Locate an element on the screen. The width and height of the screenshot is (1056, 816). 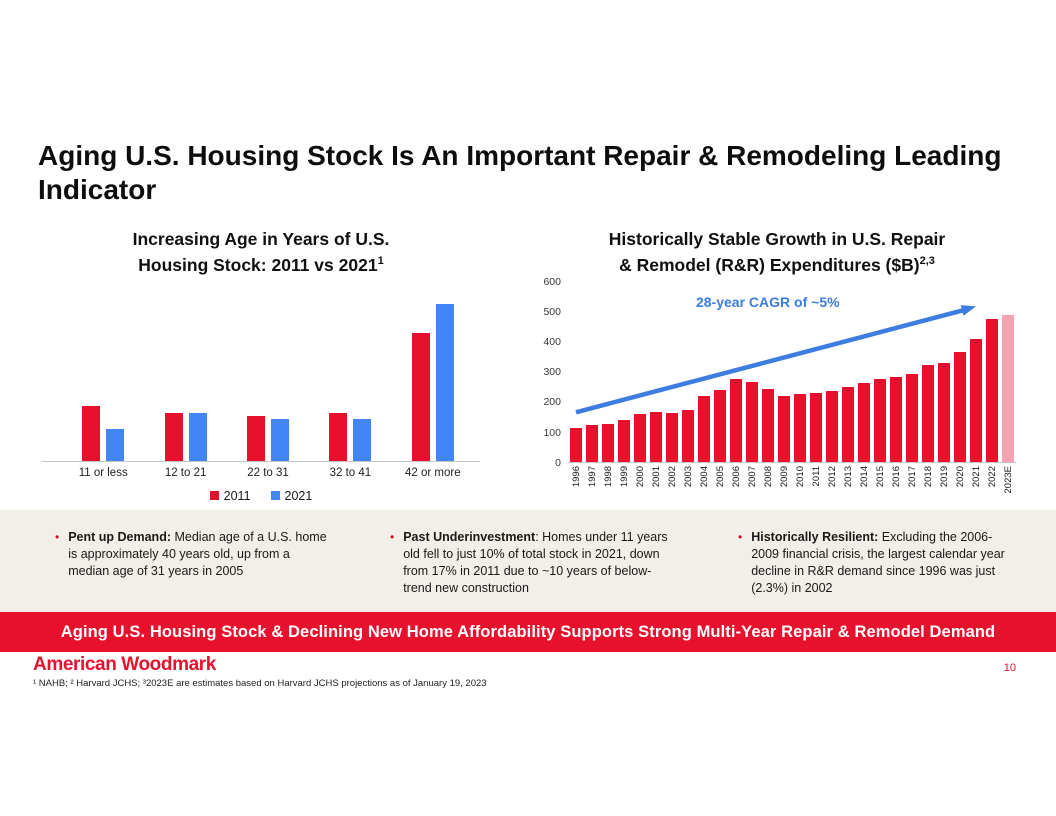
bar-2011-11-or-less is located at coordinates (91, 433).